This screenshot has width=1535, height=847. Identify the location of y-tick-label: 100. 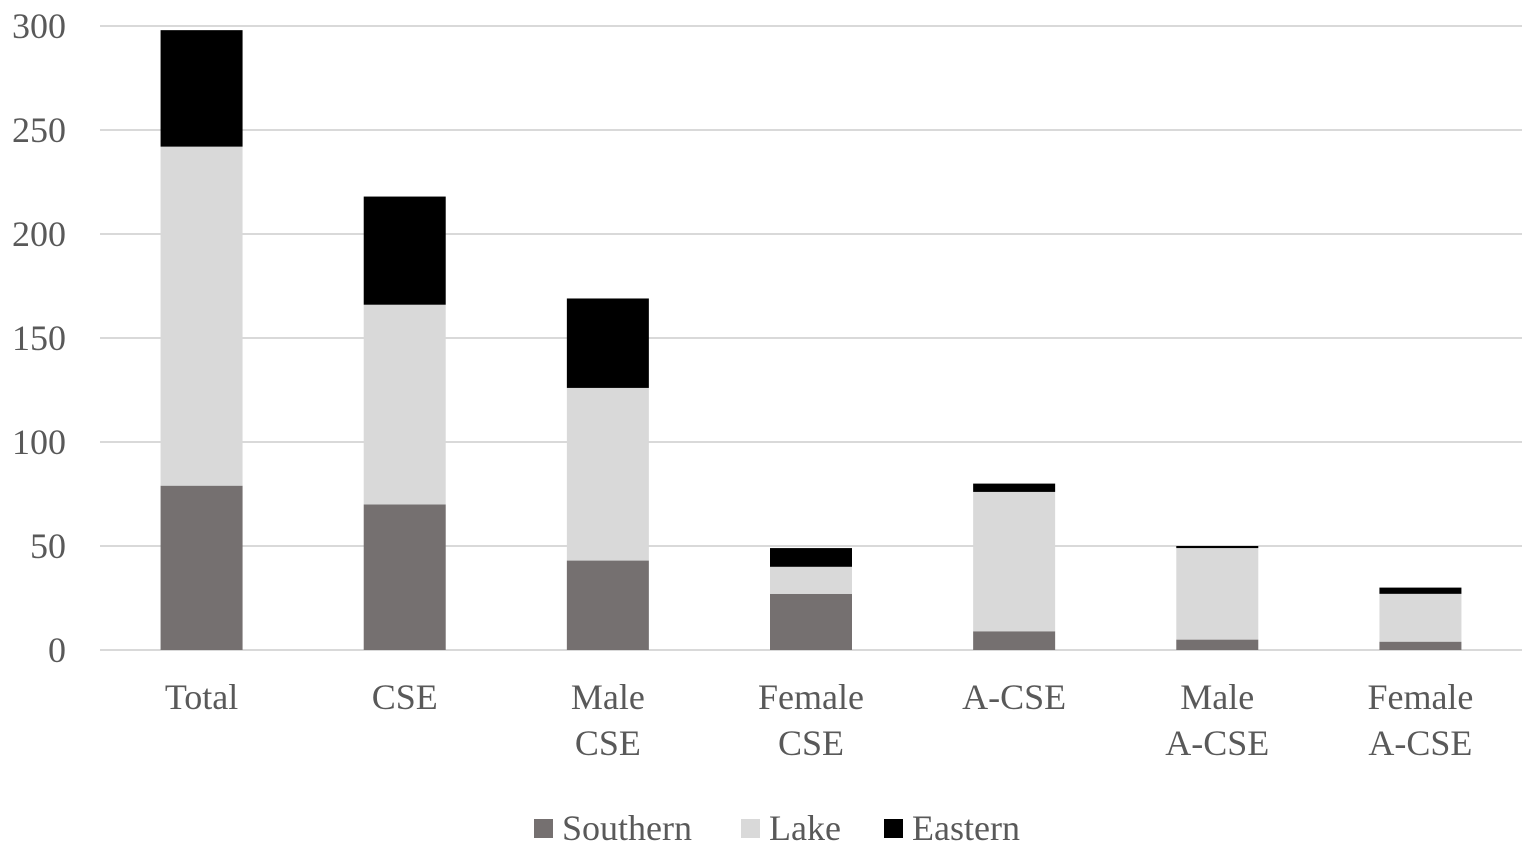
(39, 442).